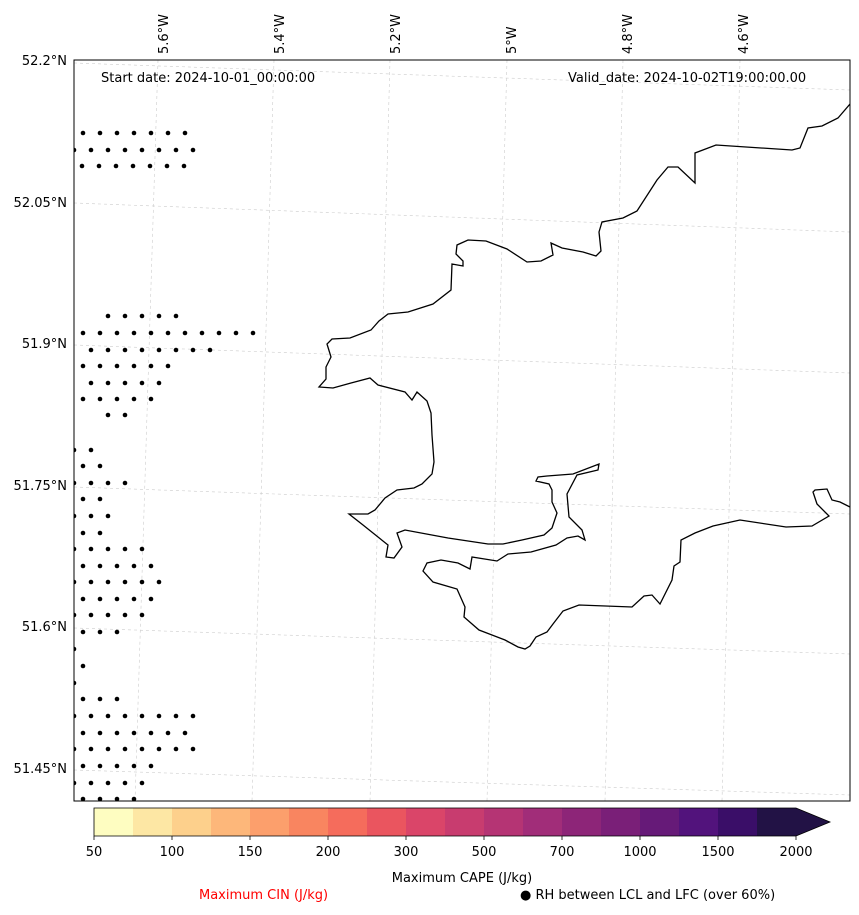 The image size is (859, 915). What do you see at coordinates (813, 822) in the screenshot?
I see `colorbar-extend-arrow` at bounding box center [813, 822].